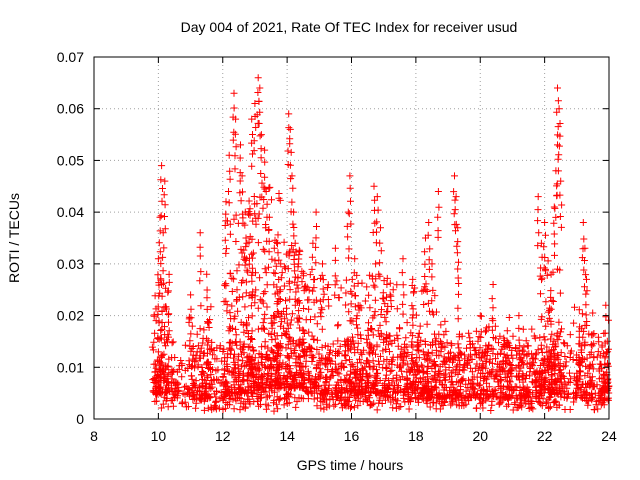  What do you see at coordinates (159, 436) in the screenshot?
I see `x-tick-label: 10` at bounding box center [159, 436].